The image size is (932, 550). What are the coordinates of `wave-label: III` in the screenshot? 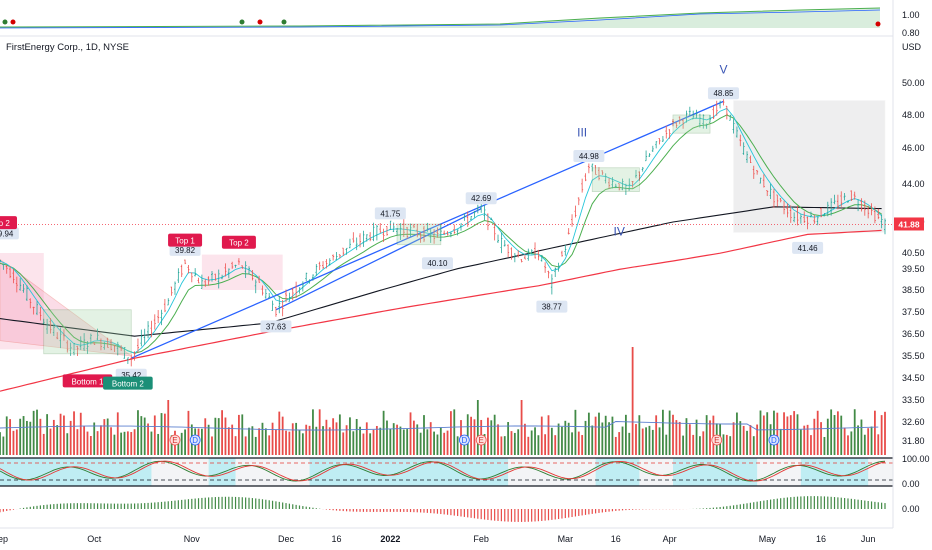 It's located at (582, 132).